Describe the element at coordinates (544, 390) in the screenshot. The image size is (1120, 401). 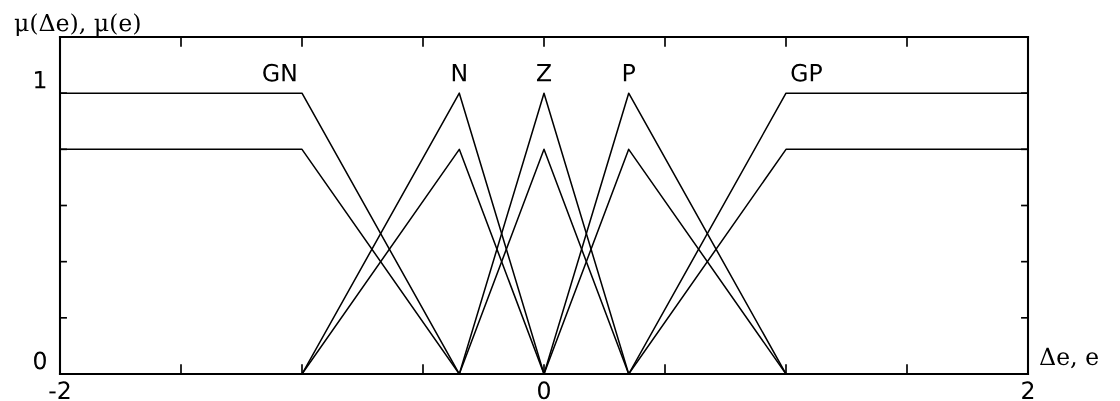
I see `x-tick-label: 0` at that location.